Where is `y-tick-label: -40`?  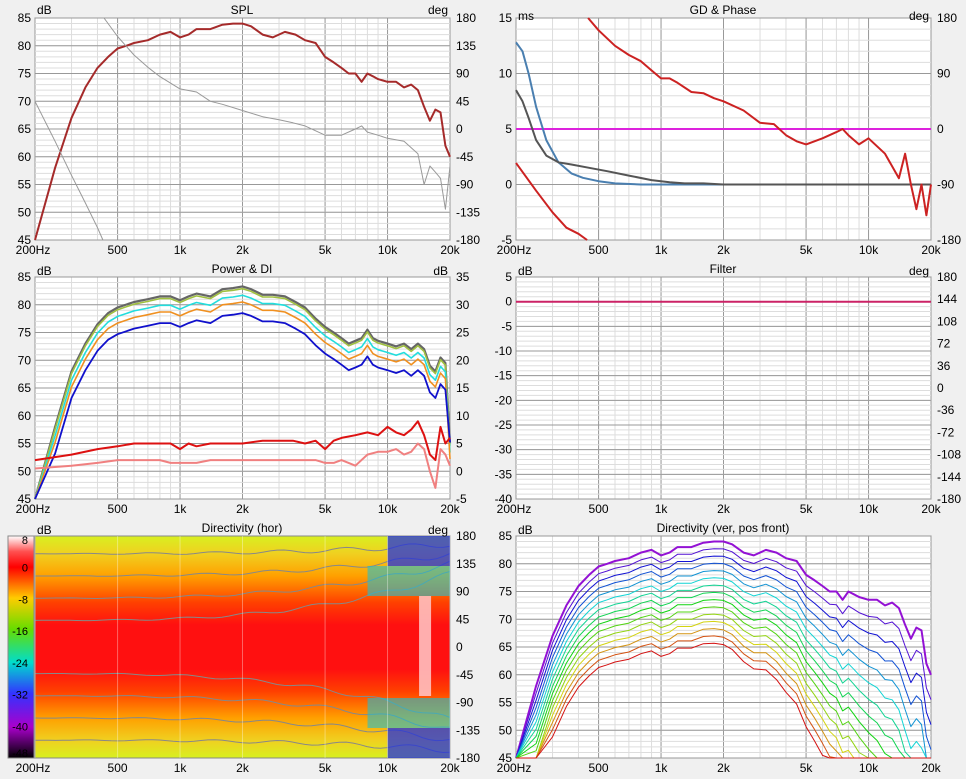
y-tick-label: -40 is located at coordinates (504, 499).